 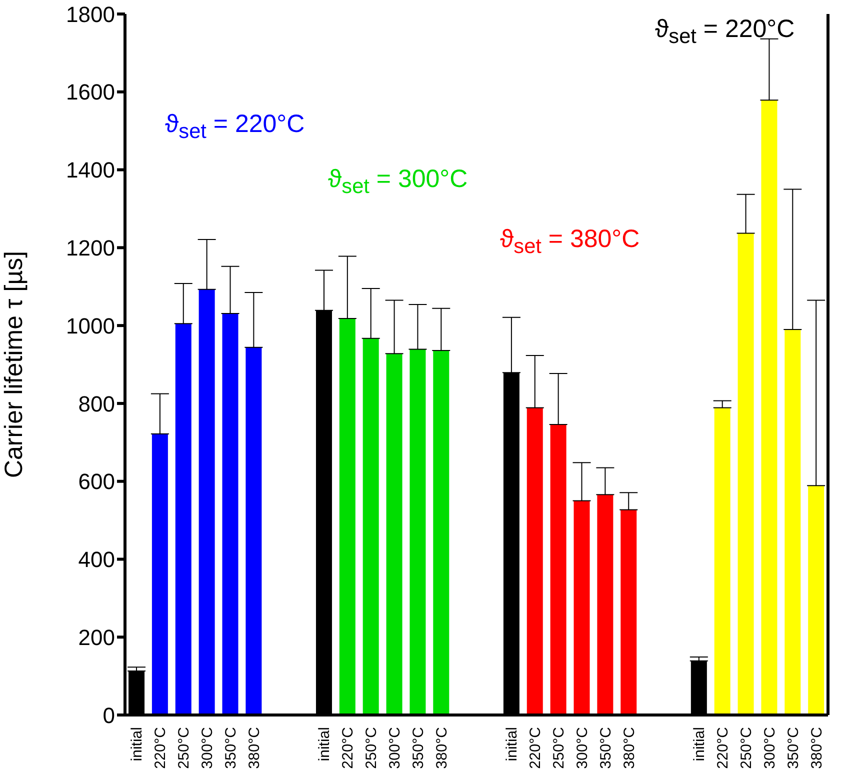 What do you see at coordinates (90, 325) in the screenshot?
I see `y-tick-label: 1000` at bounding box center [90, 325].